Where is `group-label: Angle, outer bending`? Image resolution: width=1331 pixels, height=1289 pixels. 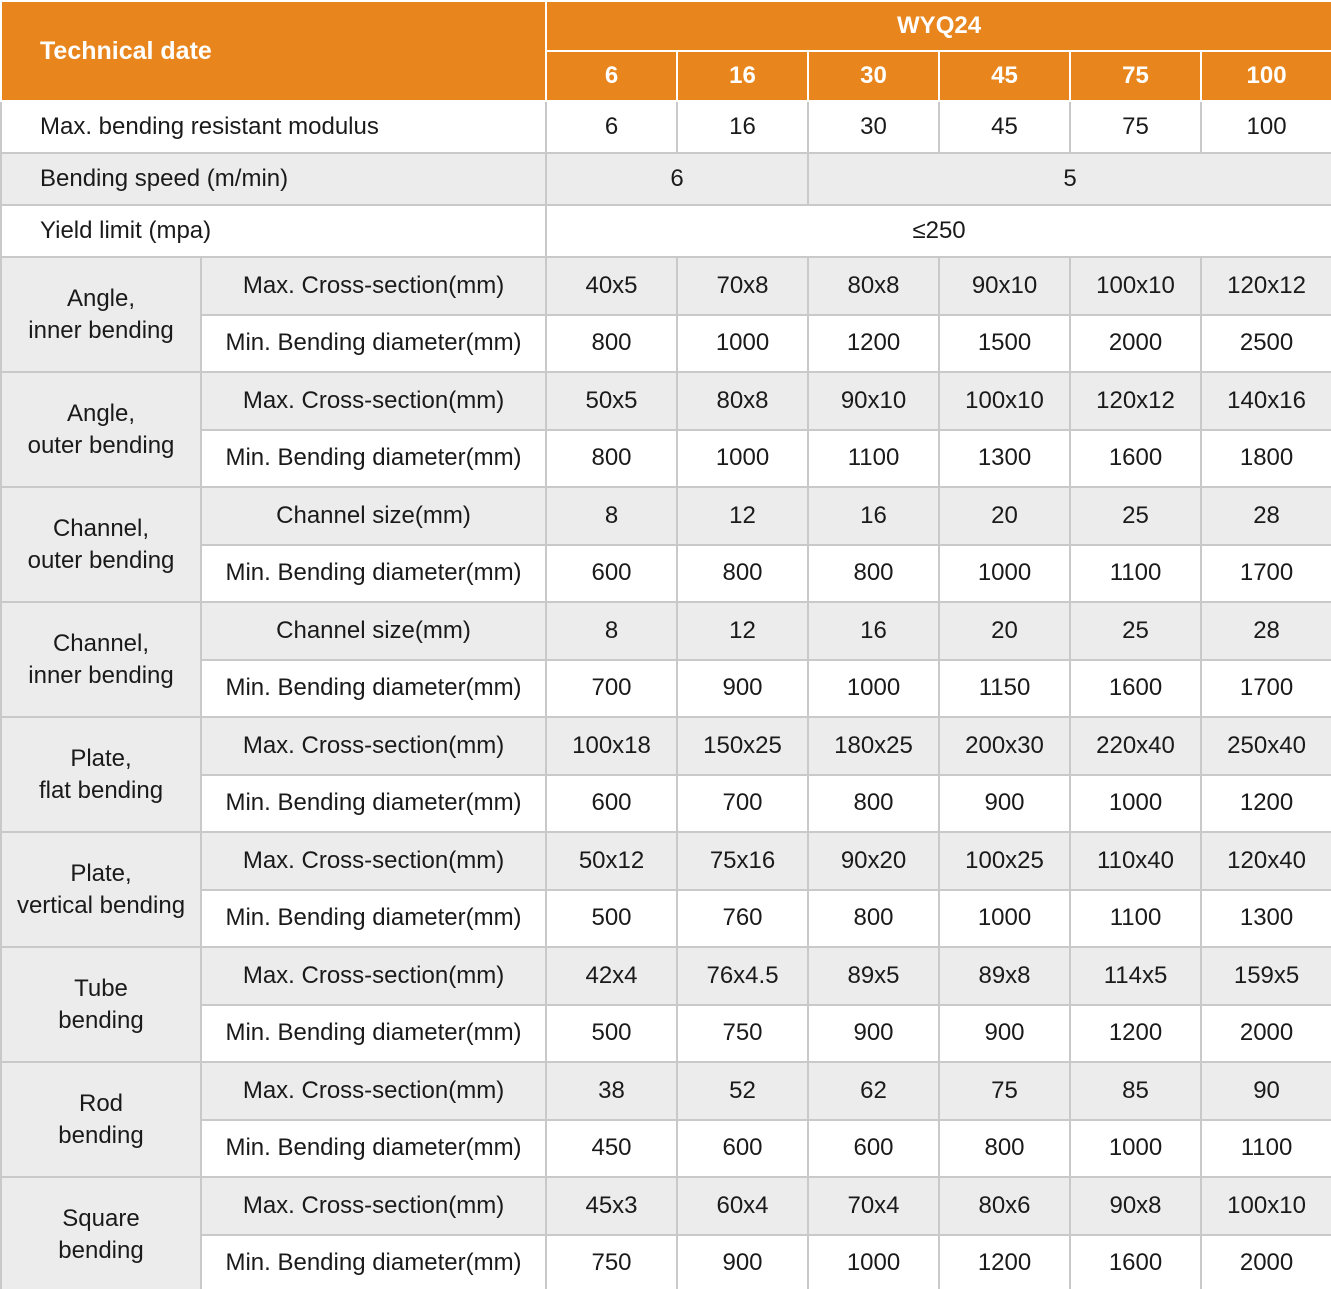
group-label: Angle, outer bending is located at coordinates (101, 429).